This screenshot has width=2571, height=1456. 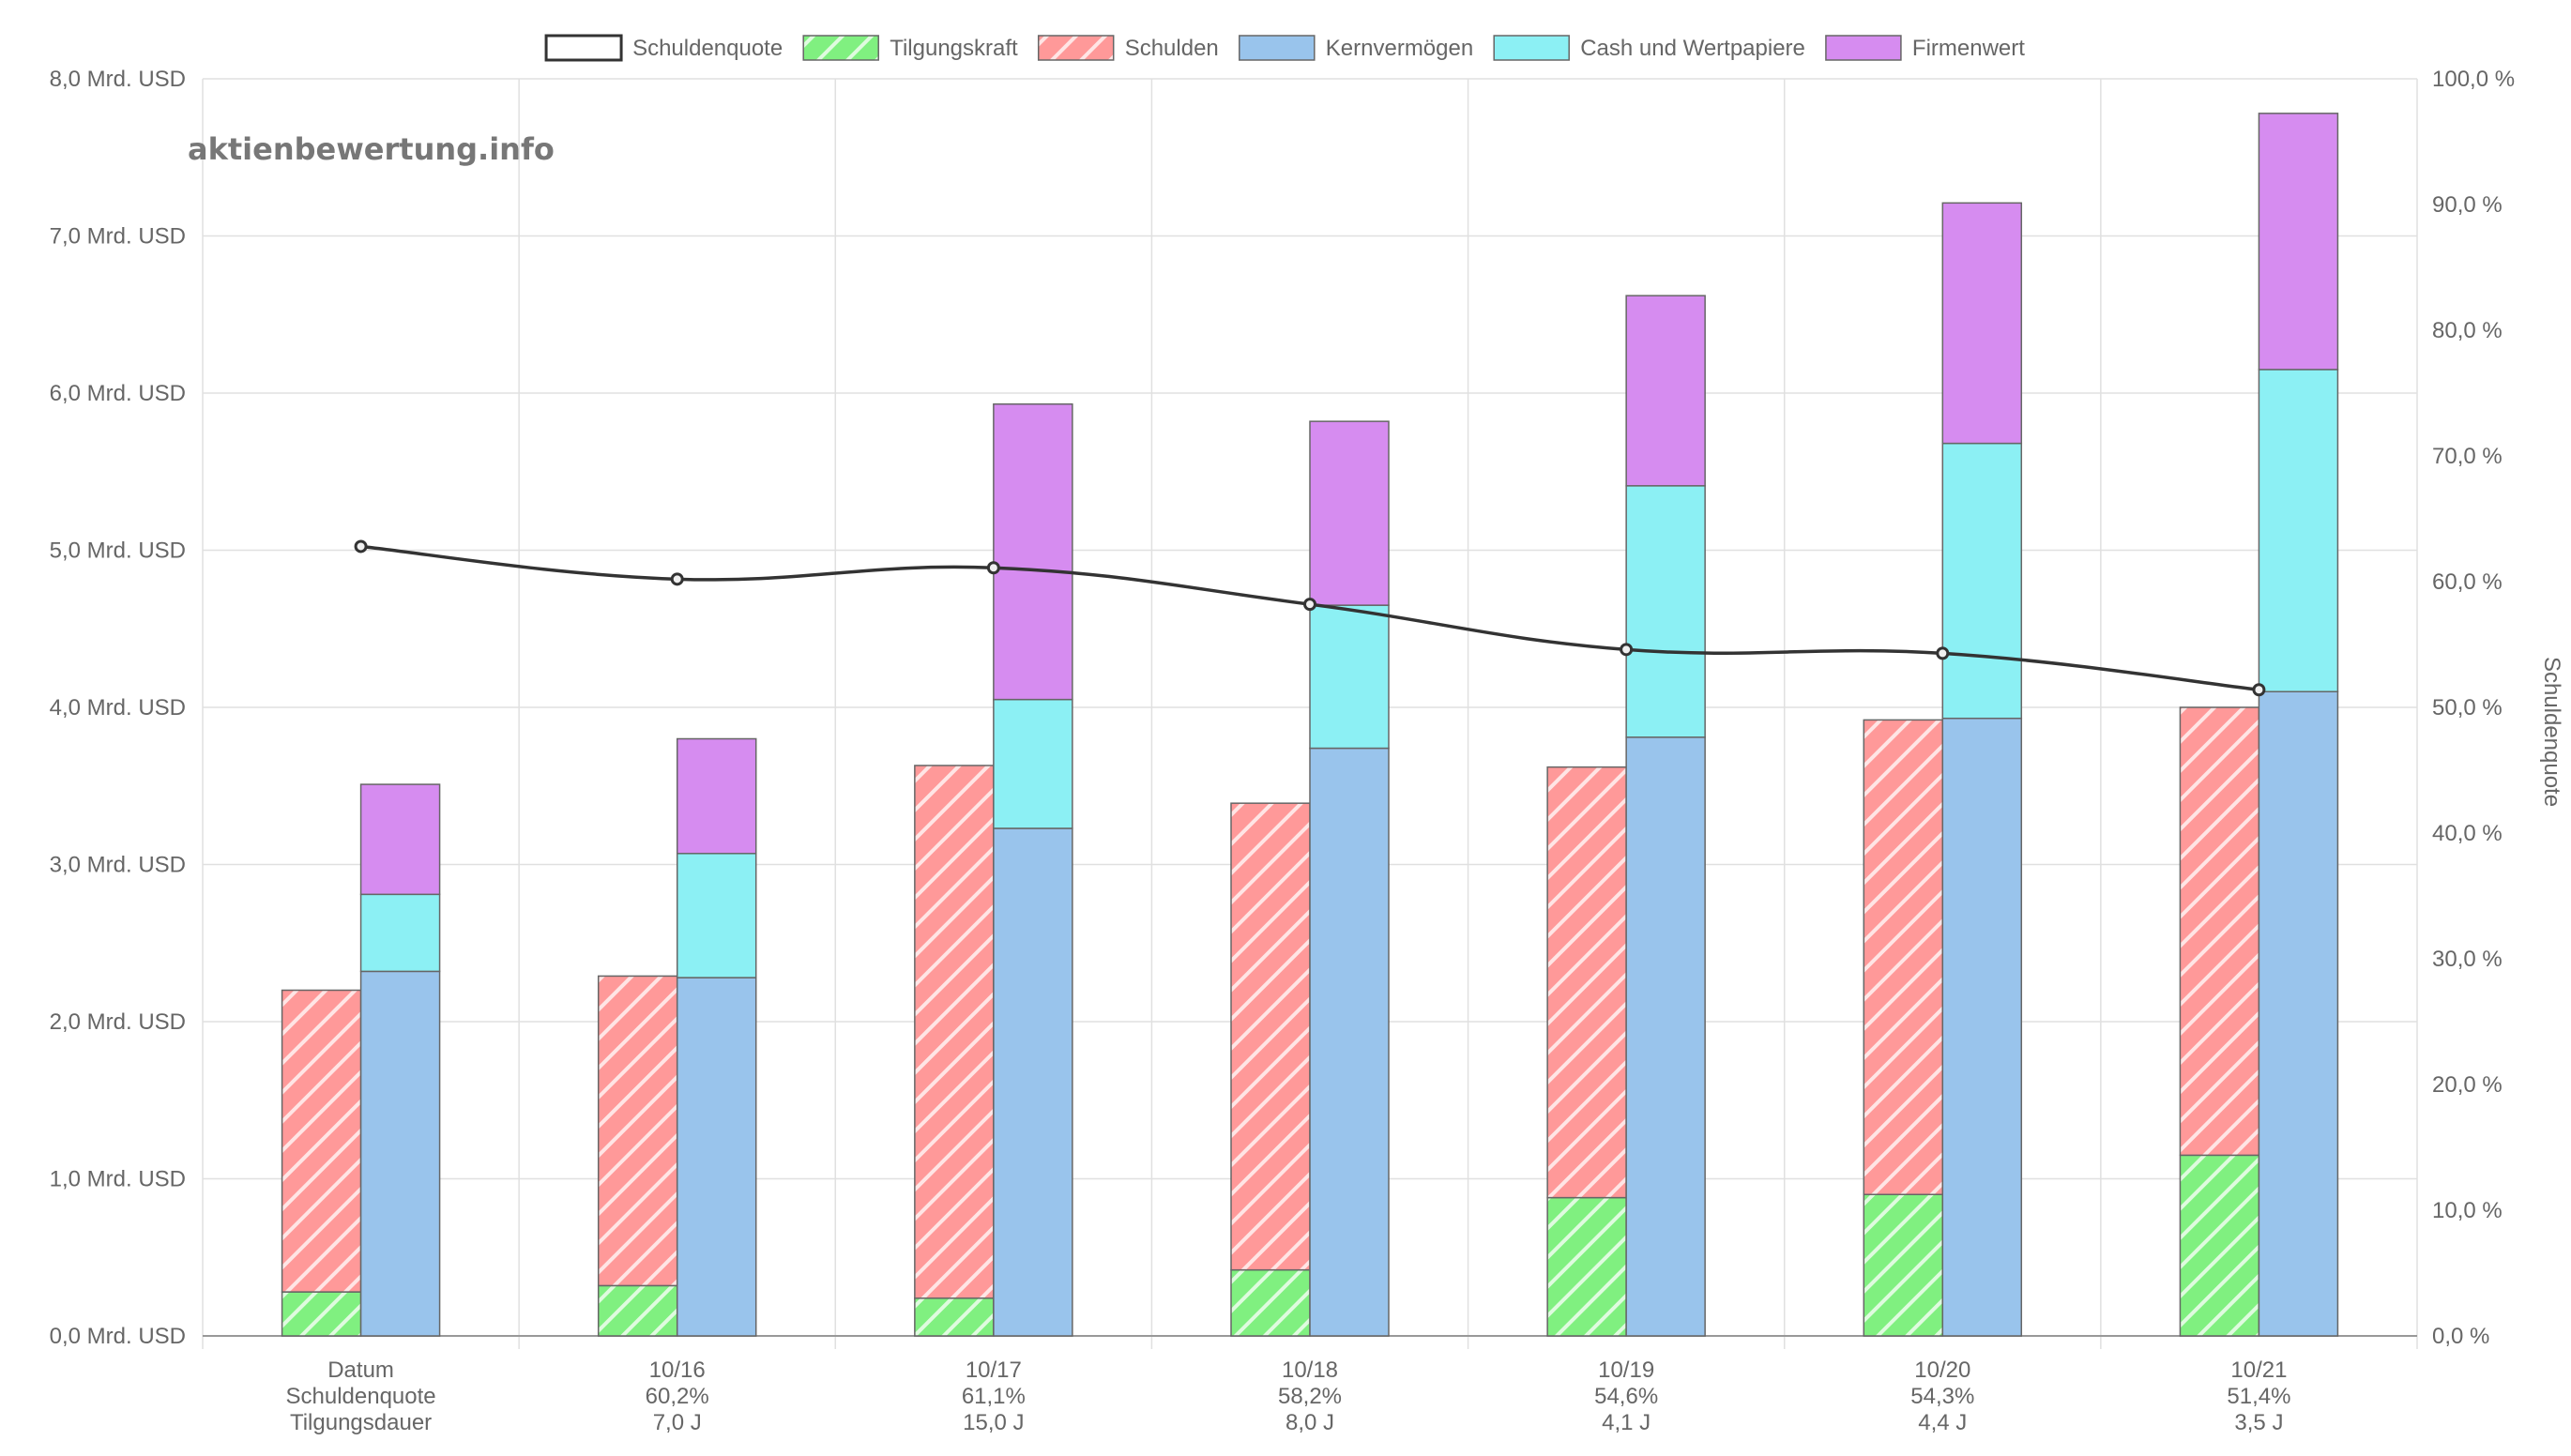 What do you see at coordinates (1172, 48) in the screenshot?
I see `legend-label: Schulden` at bounding box center [1172, 48].